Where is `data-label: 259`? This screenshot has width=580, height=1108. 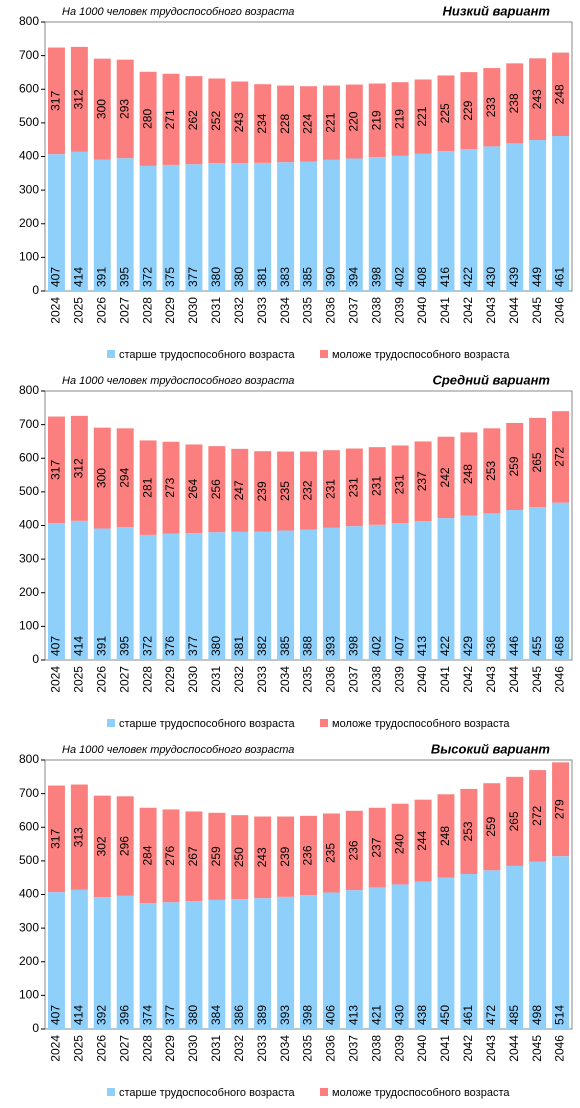 data-label: 259 is located at coordinates (216, 856).